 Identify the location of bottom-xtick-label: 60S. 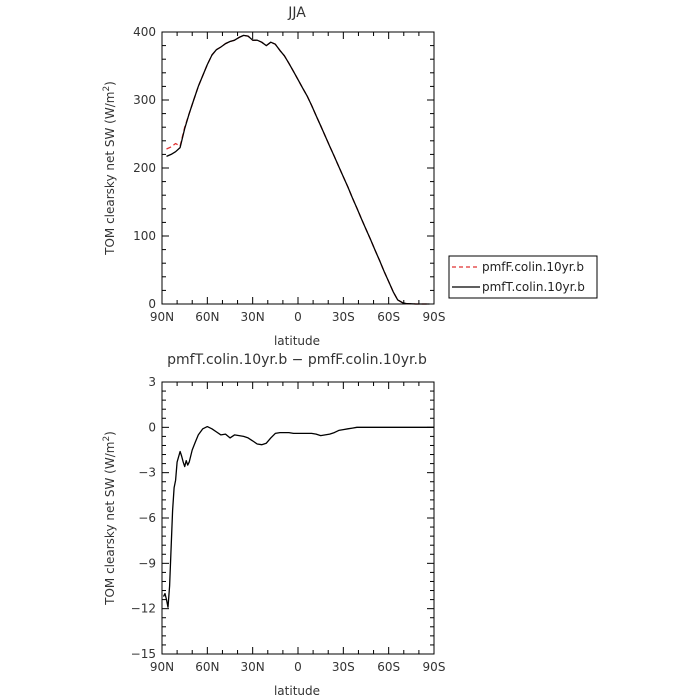
(388, 667).